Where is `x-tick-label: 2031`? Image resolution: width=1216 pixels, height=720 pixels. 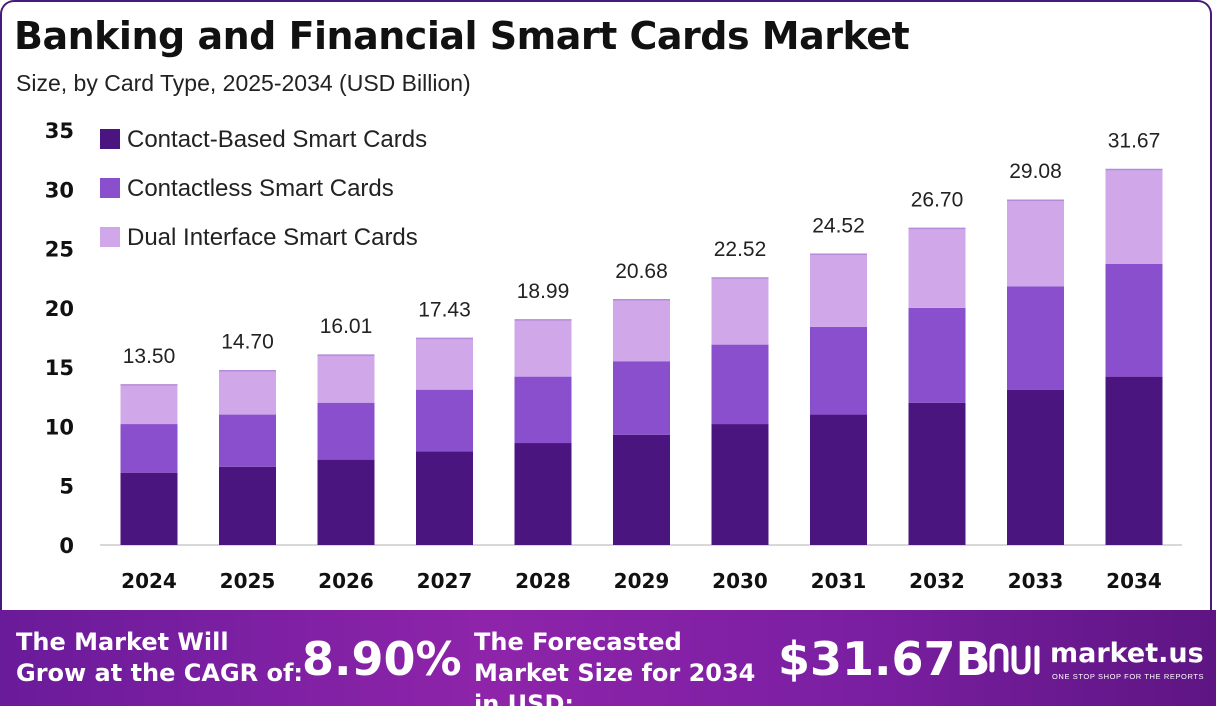 x-tick-label: 2031 is located at coordinates (839, 581).